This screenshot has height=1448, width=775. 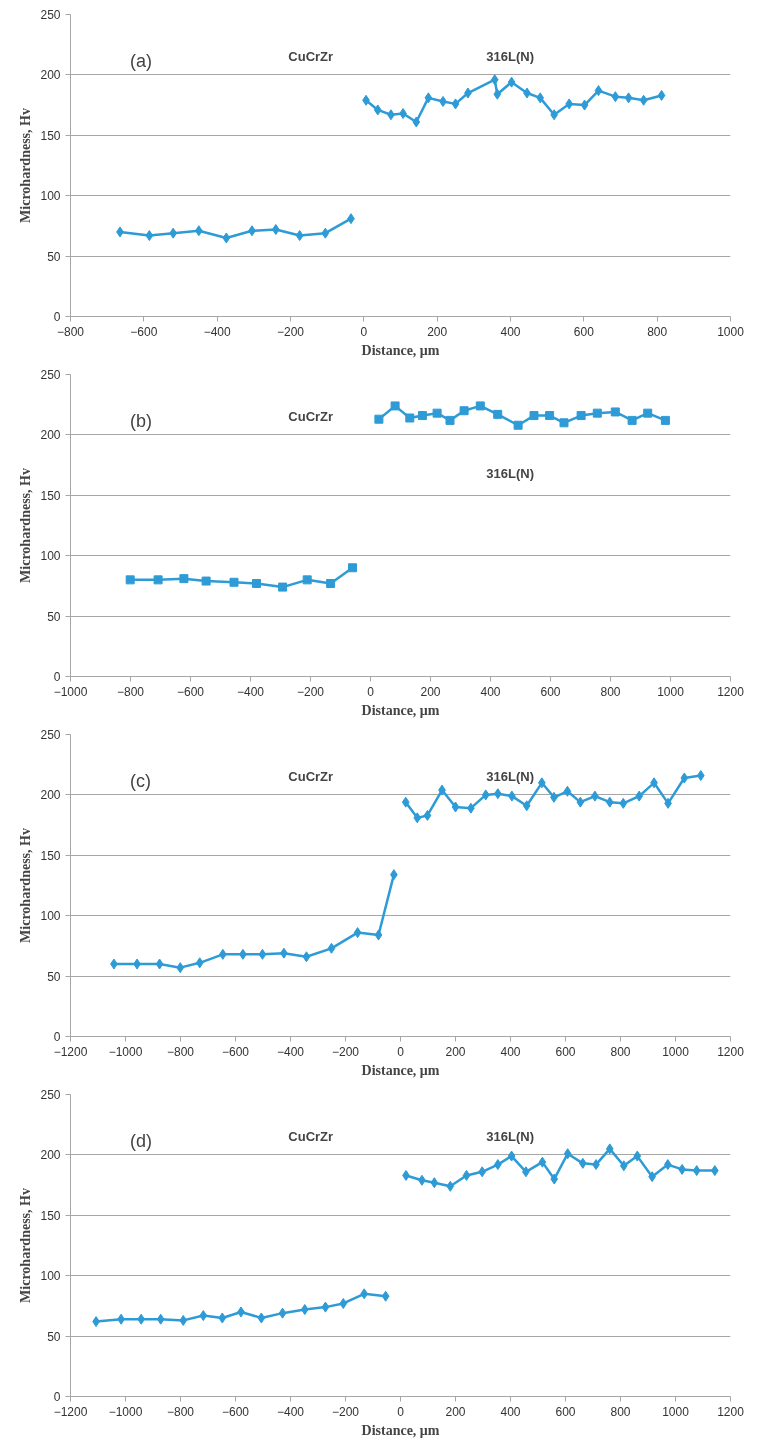 What do you see at coordinates (140, 60) in the screenshot?
I see `annotation: (a)` at bounding box center [140, 60].